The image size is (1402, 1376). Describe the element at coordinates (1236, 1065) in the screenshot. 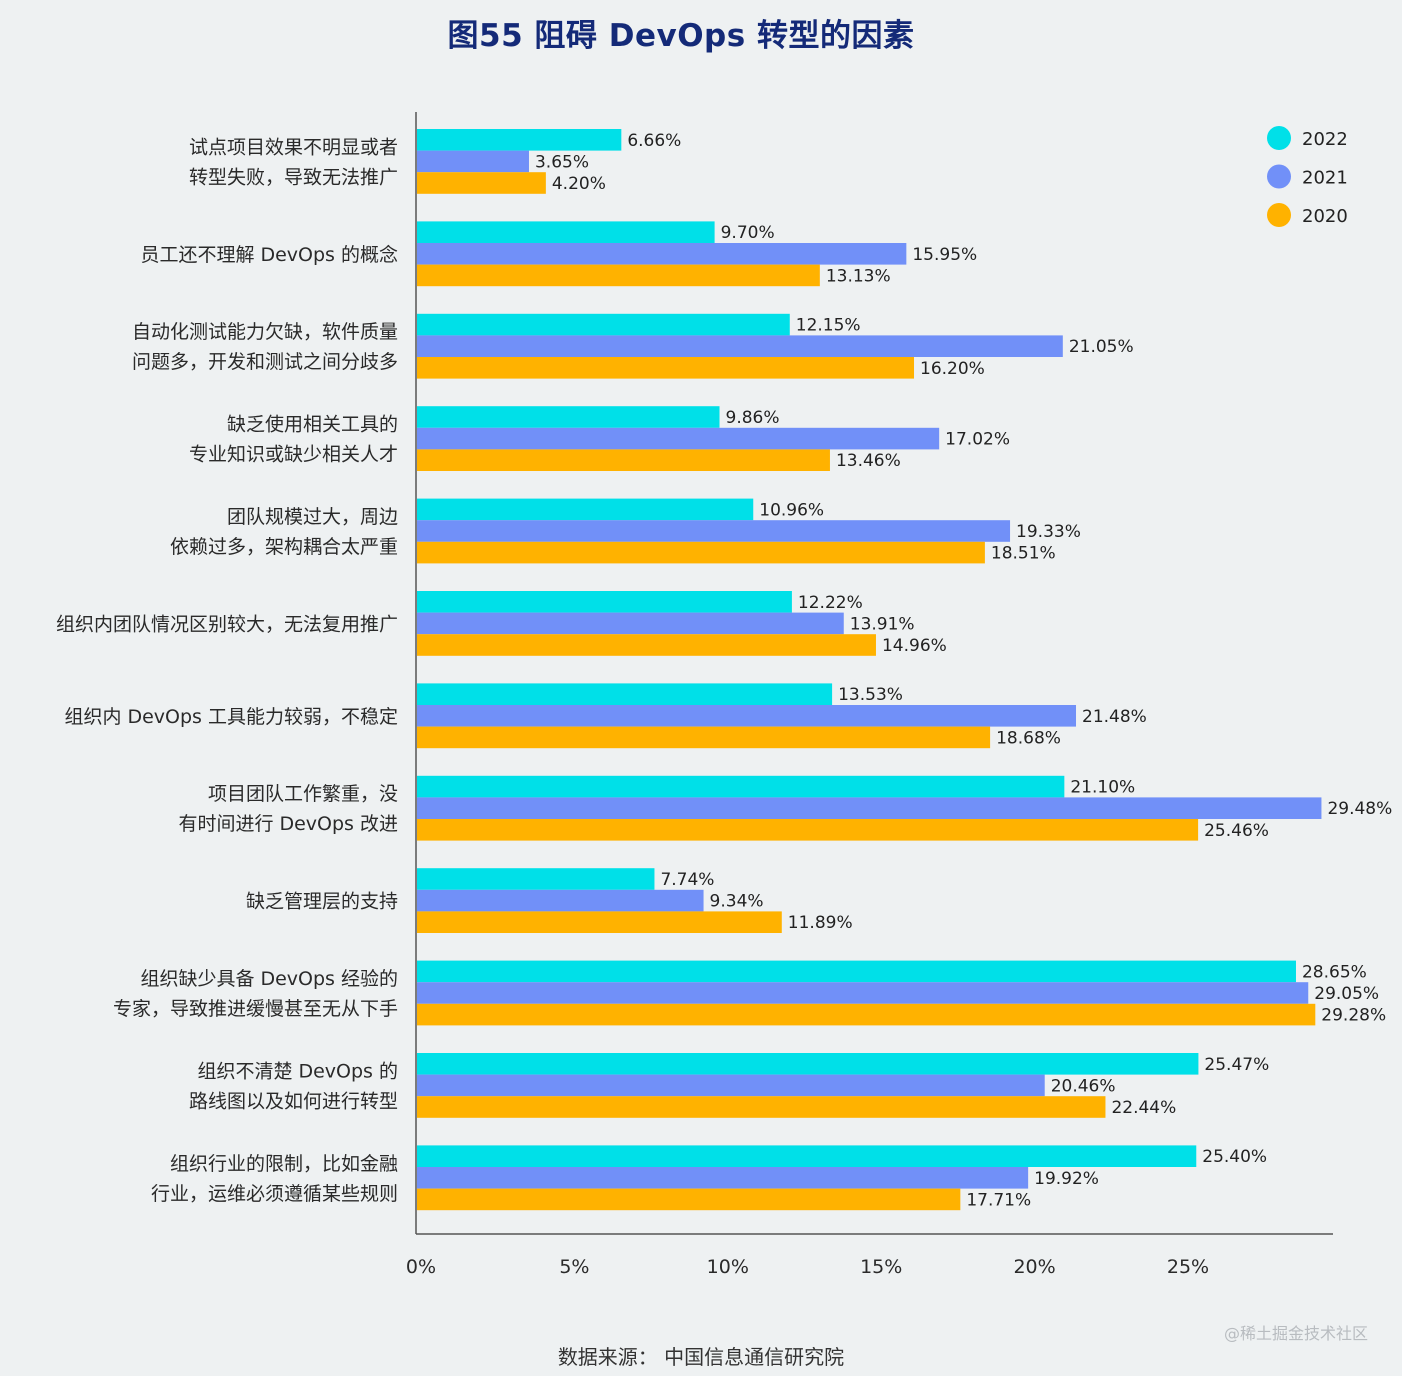

I see `value-label: 25.47%` at that location.